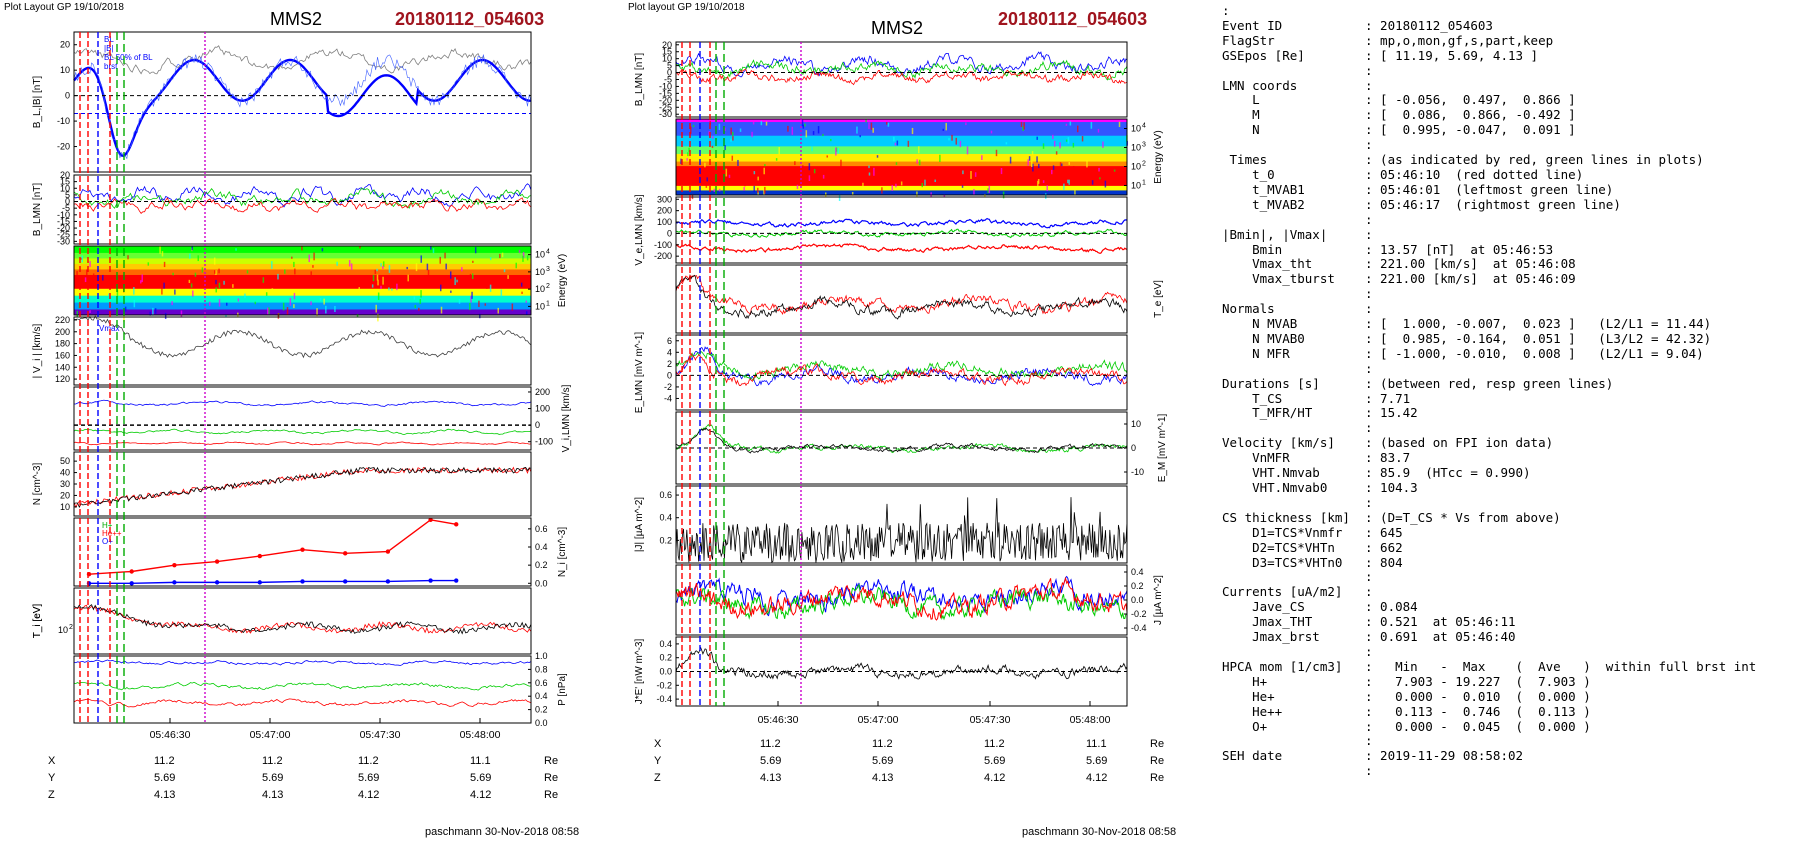 The image size is (1804, 841). I want to click on info-line: :, so click(1297, 741).